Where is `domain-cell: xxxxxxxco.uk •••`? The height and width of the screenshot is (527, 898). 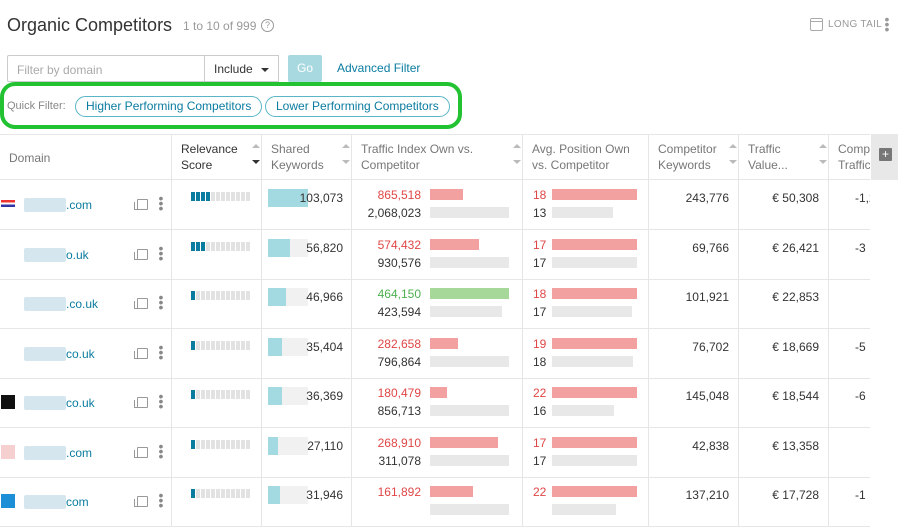 domain-cell: xxxxxxxco.uk ••• is located at coordinates (86, 353).